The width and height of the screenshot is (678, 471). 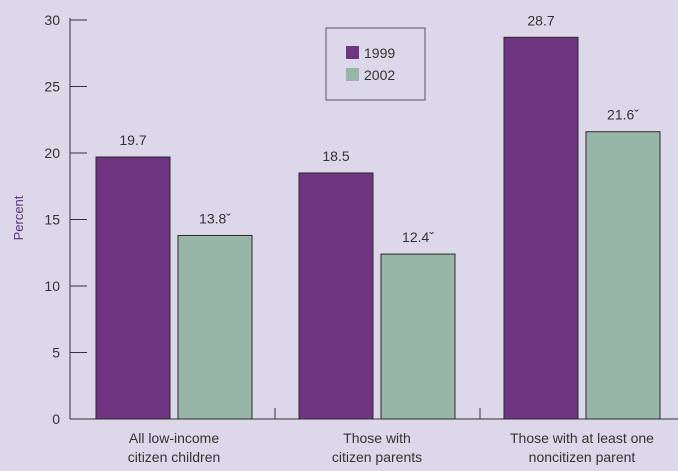 I want to click on data-label-2002-2: 21.6ˇ, so click(x=623, y=115).